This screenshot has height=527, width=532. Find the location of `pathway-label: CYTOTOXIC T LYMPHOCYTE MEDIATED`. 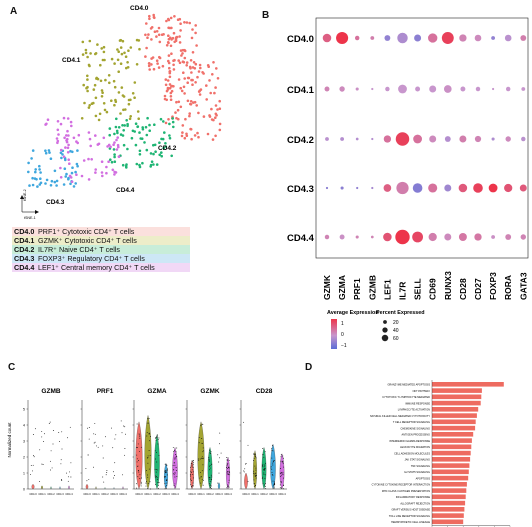

pathway-label: CYTOTOXIC T LYMPHOCYTE MEDIATED is located at coordinates (406, 397).